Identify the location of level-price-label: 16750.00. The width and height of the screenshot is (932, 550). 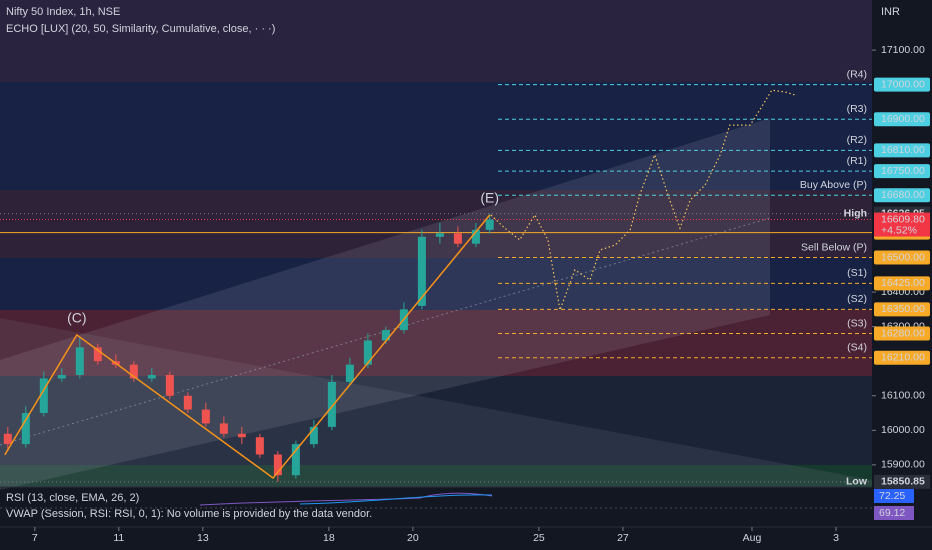
(903, 171).